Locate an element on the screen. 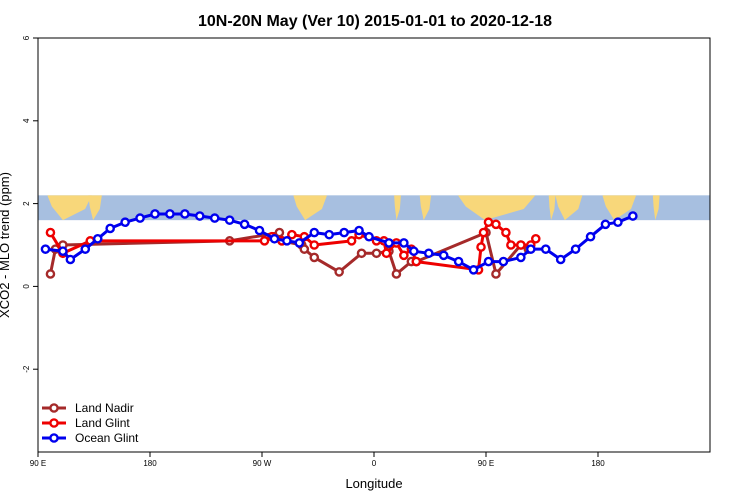 This screenshot has height=500, width=750. legend-item-land-nadir: Land Nadir is located at coordinates (88, 408).